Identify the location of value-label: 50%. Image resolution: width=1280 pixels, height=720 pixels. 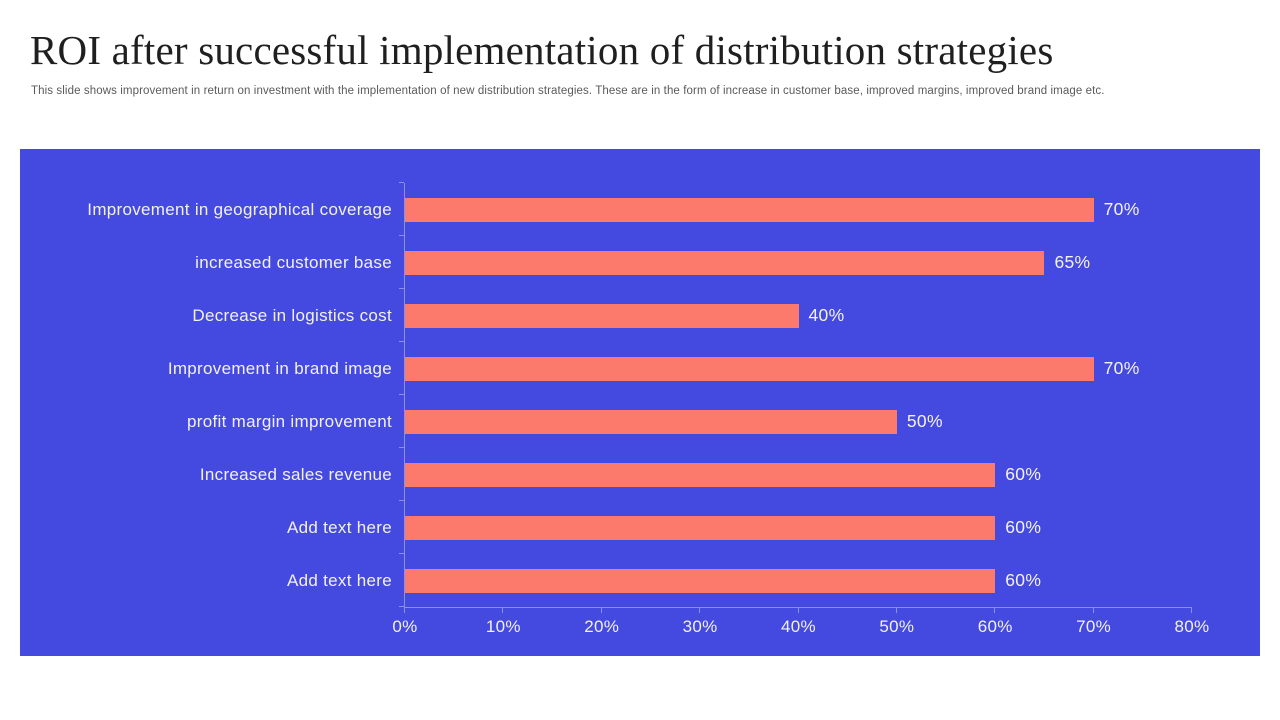
(924, 421).